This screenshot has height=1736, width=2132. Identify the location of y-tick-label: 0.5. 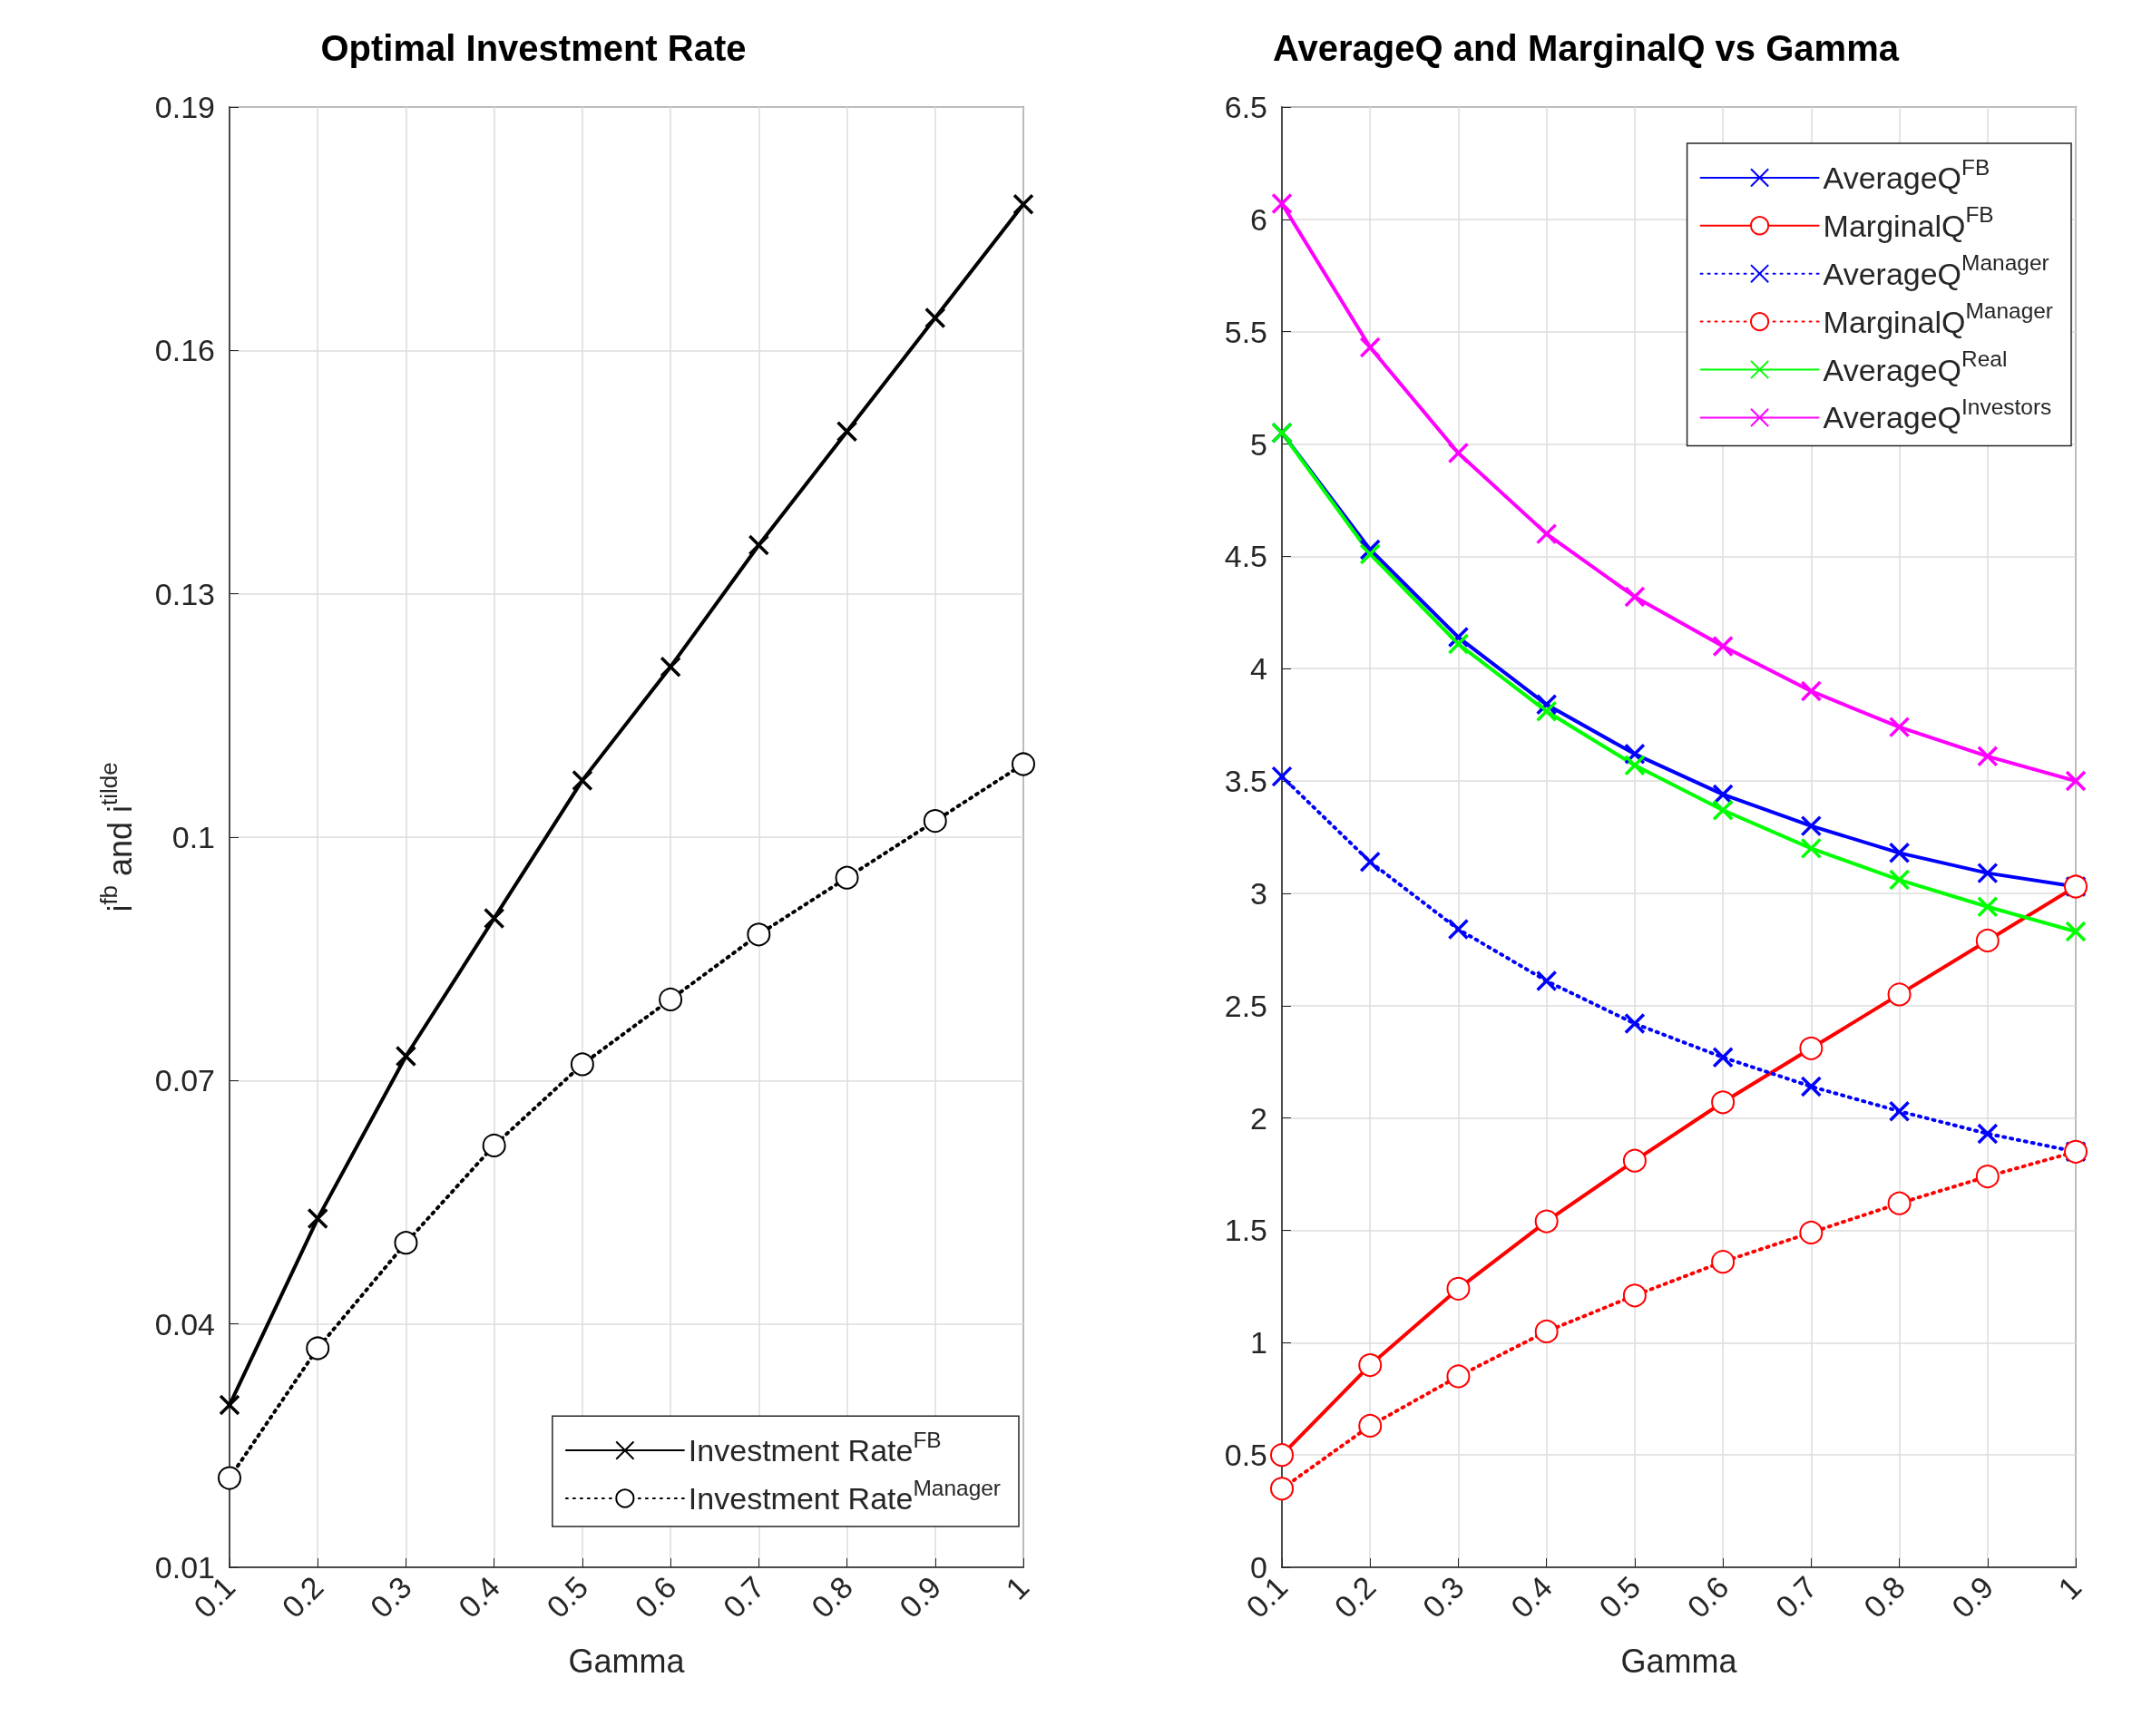
(1246, 1455).